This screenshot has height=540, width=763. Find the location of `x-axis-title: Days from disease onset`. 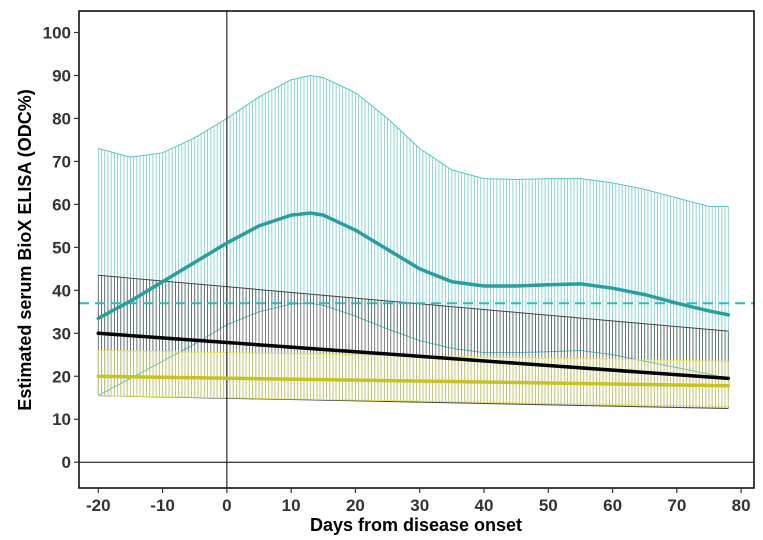

x-axis-title: Days from disease onset is located at coordinates (416, 525).